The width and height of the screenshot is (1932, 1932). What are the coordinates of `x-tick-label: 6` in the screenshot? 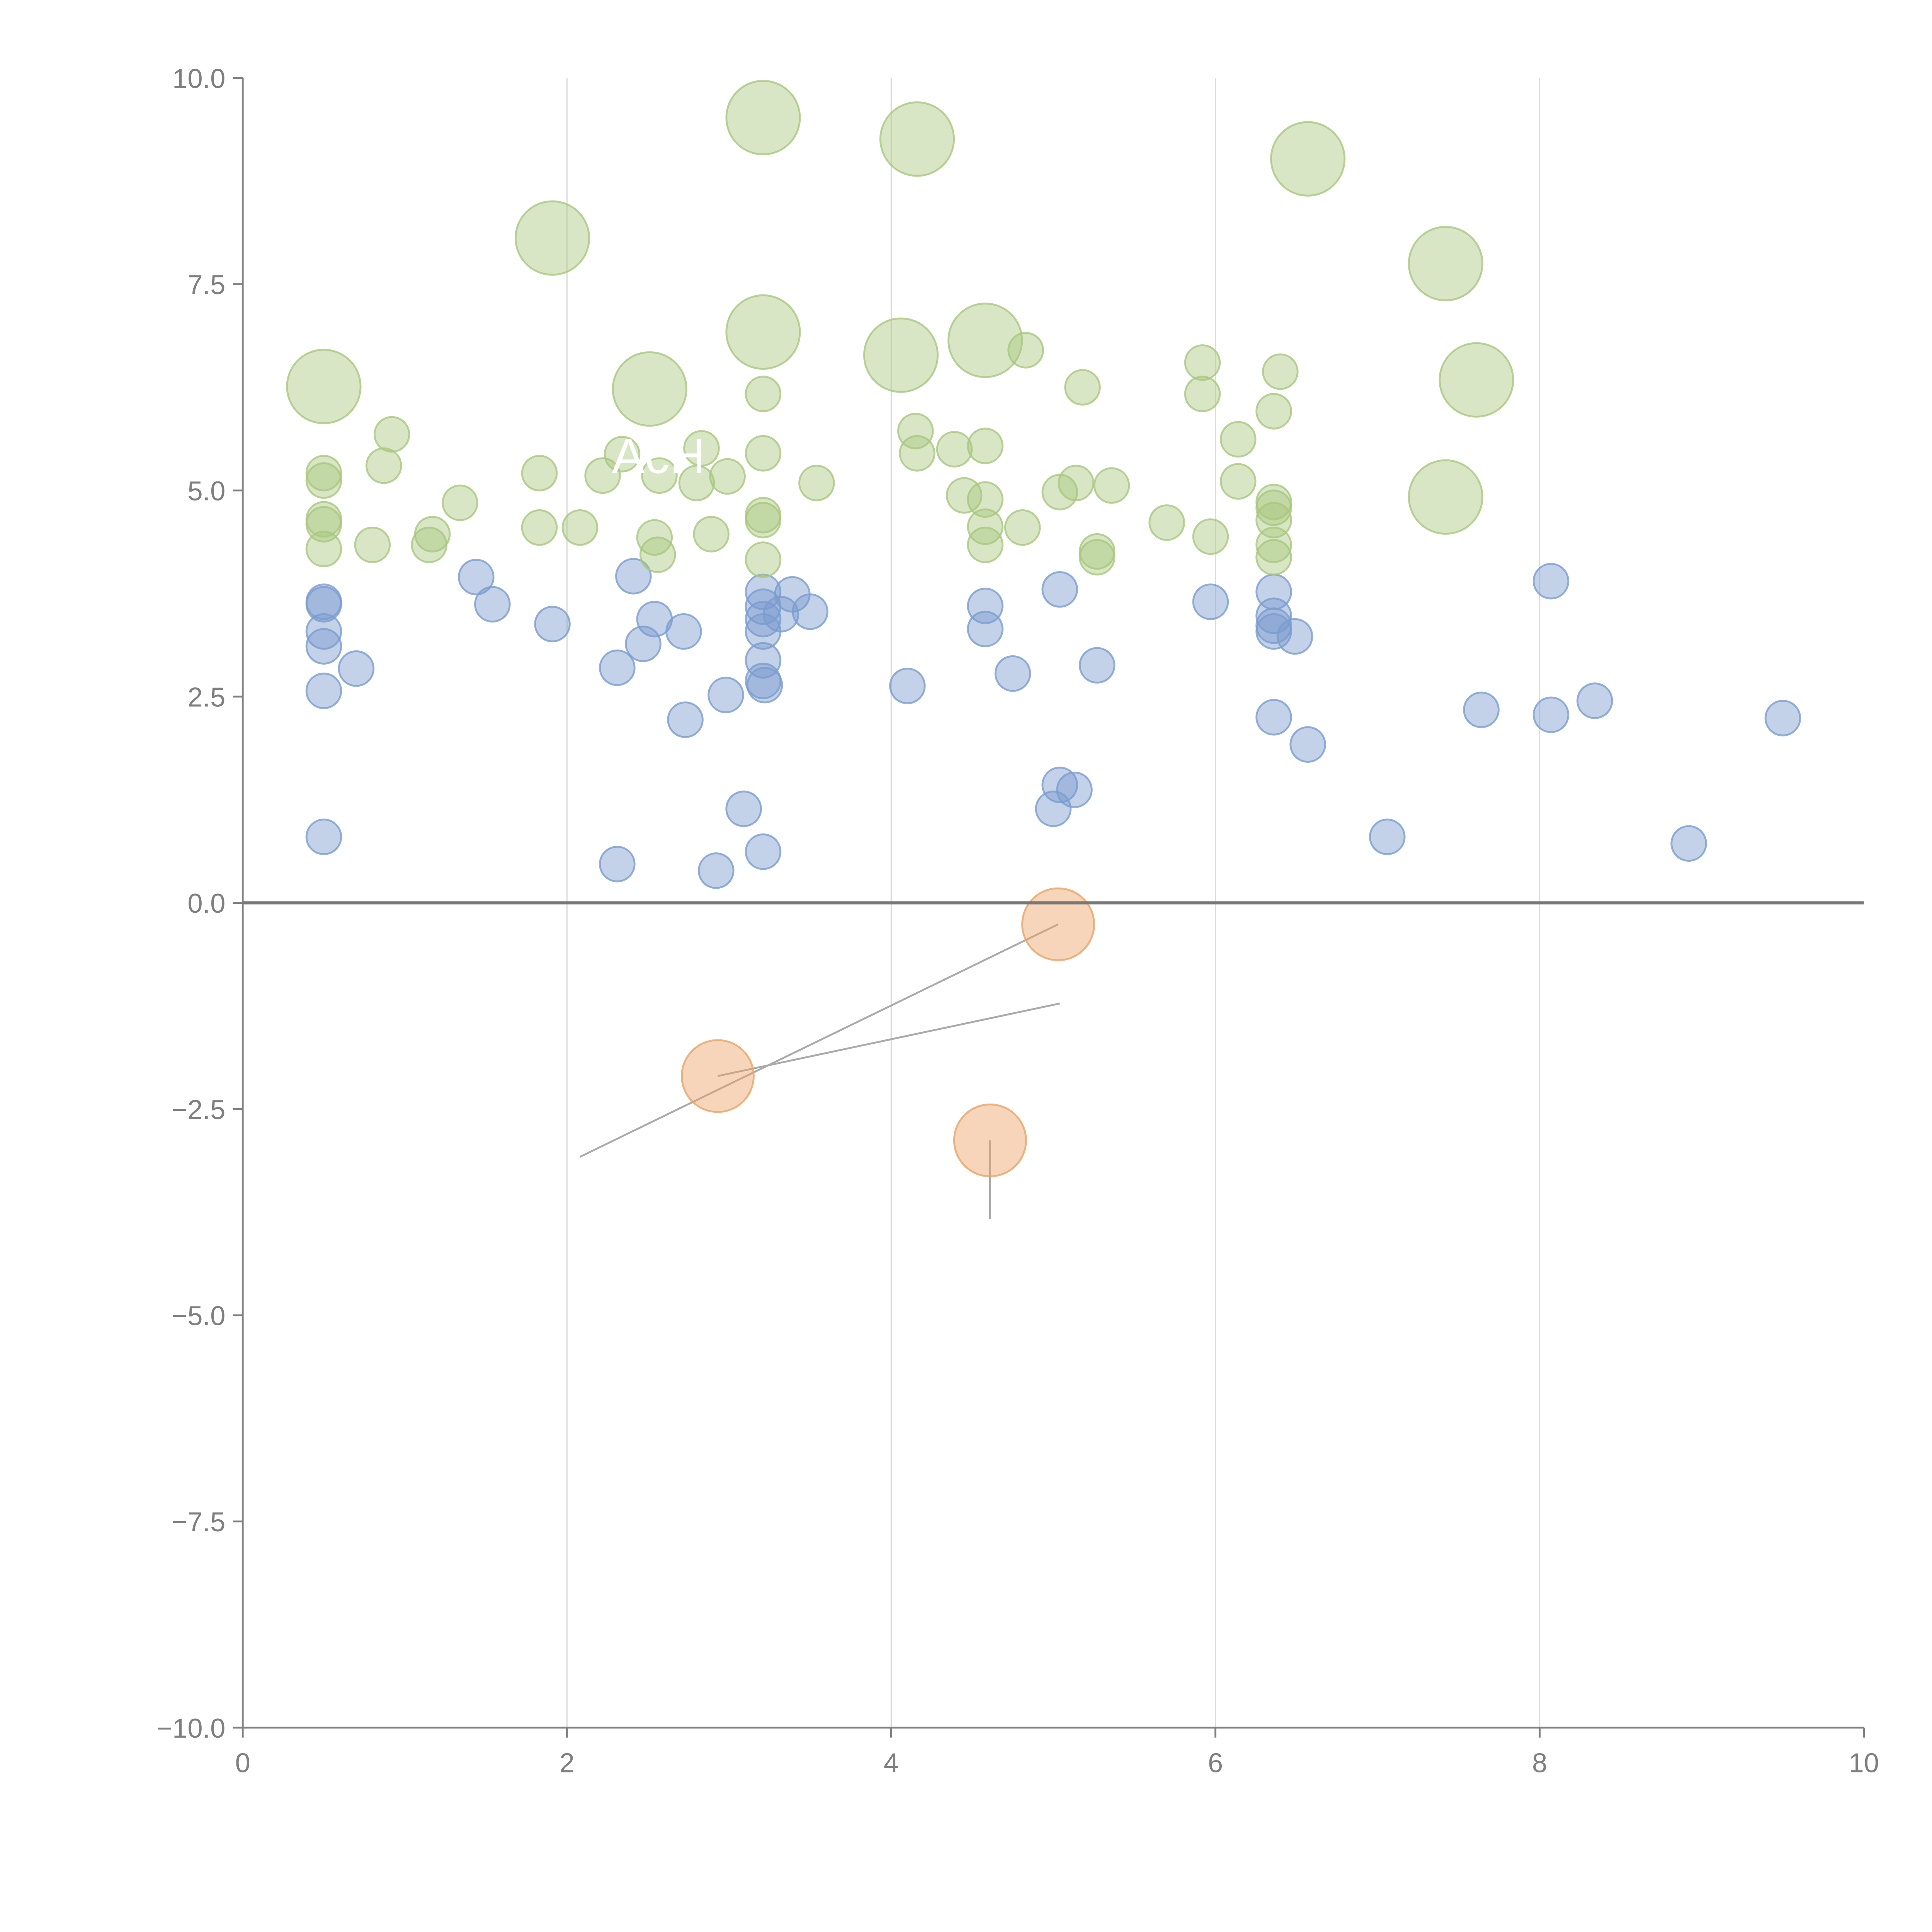 It's located at (1215, 1763).